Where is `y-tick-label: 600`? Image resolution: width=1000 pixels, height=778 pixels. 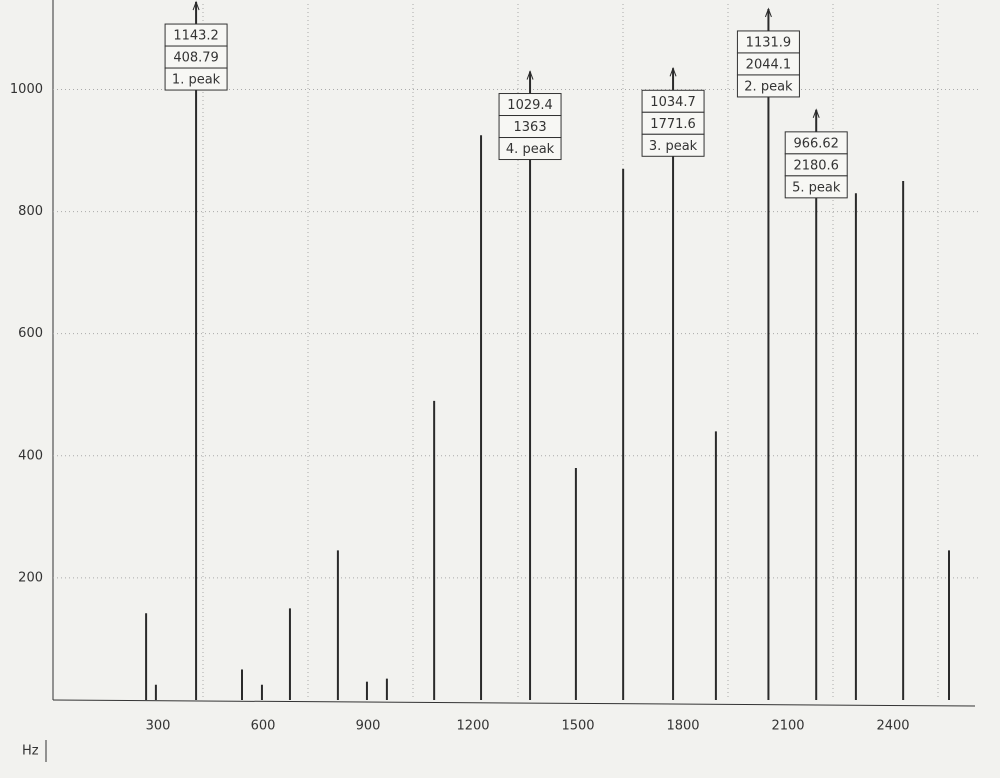
y-tick-label: 600 is located at coordinates (30, 333).